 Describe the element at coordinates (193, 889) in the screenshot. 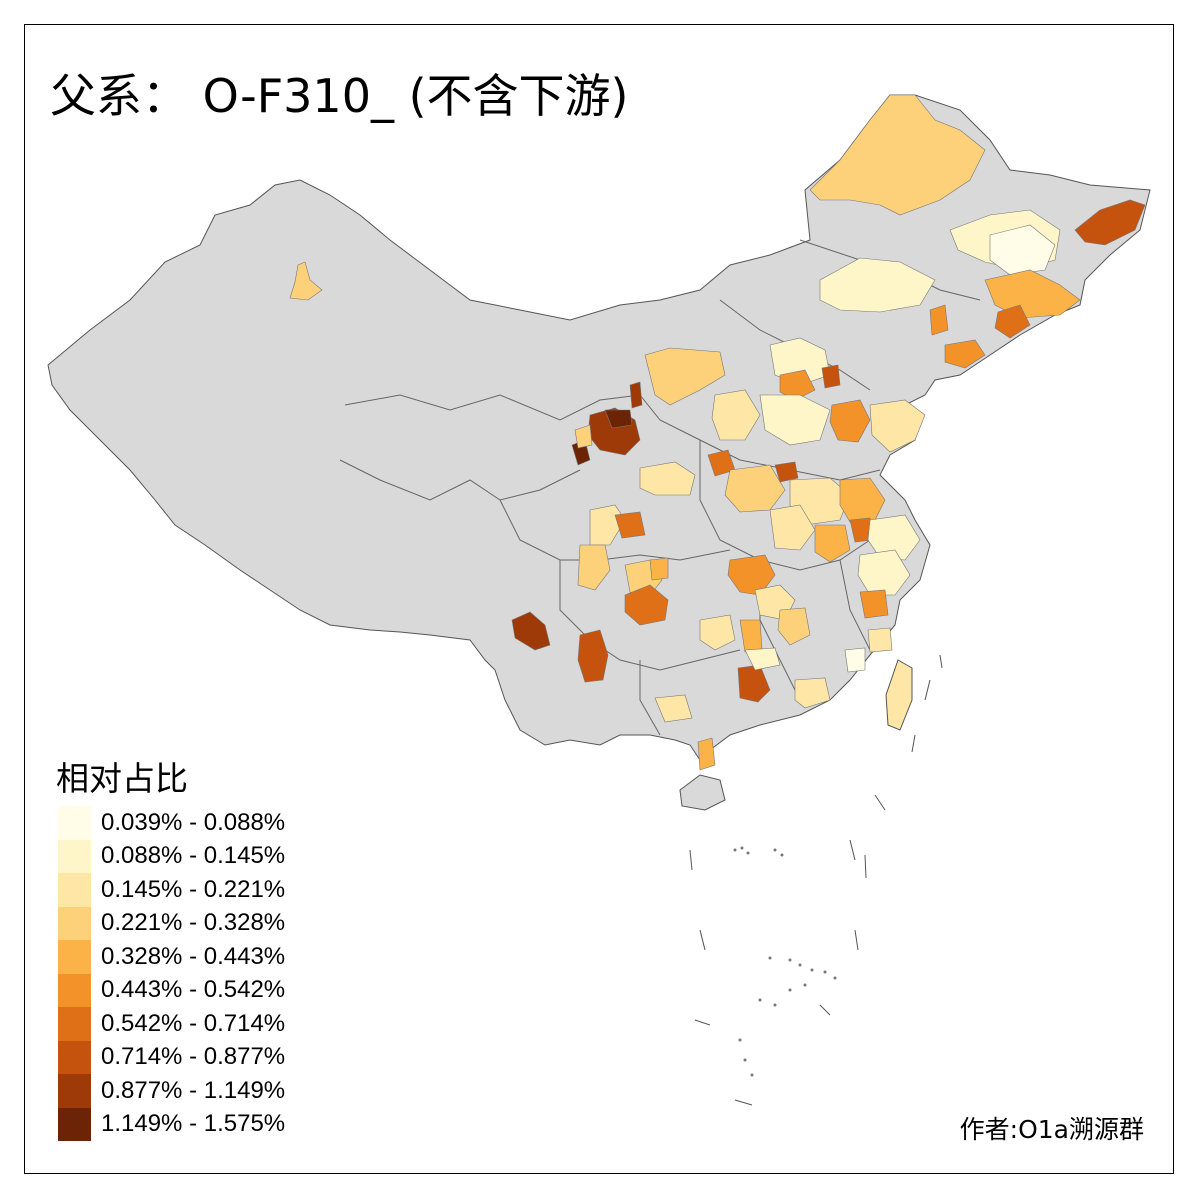

I see `legend-label: 0.145% - 0.221%` at that location.